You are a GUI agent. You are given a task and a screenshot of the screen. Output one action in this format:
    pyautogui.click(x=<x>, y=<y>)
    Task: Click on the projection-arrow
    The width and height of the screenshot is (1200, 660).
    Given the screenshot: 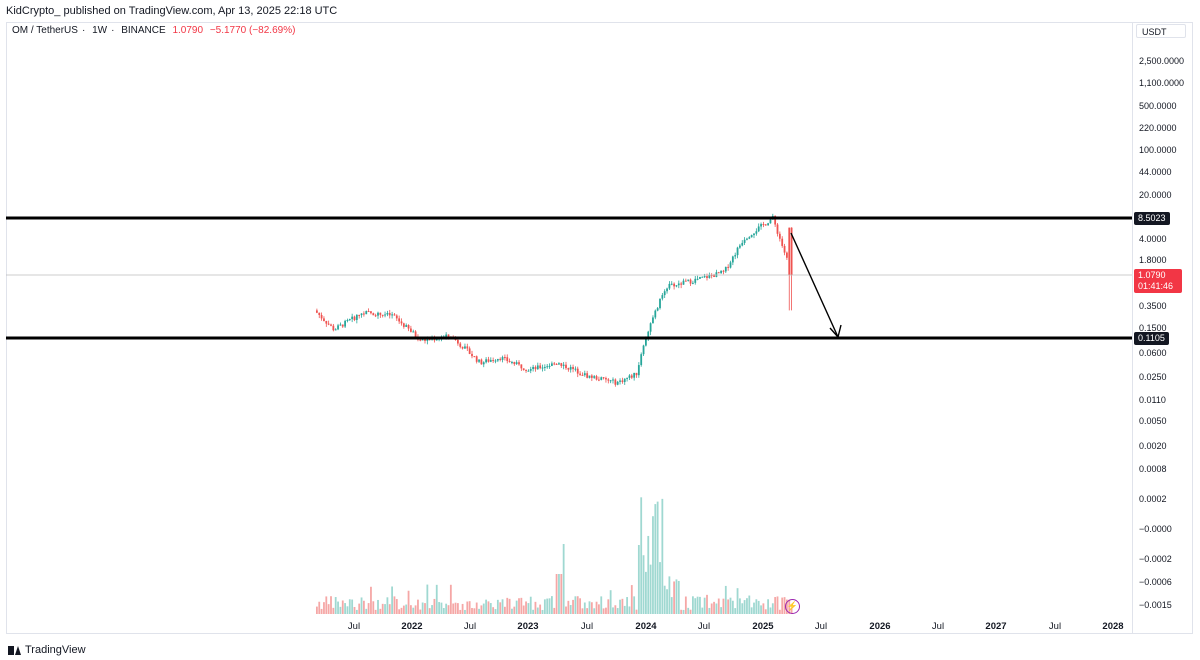 What is the action you would take?
    pyautogui.click(x=816, y=285)
    